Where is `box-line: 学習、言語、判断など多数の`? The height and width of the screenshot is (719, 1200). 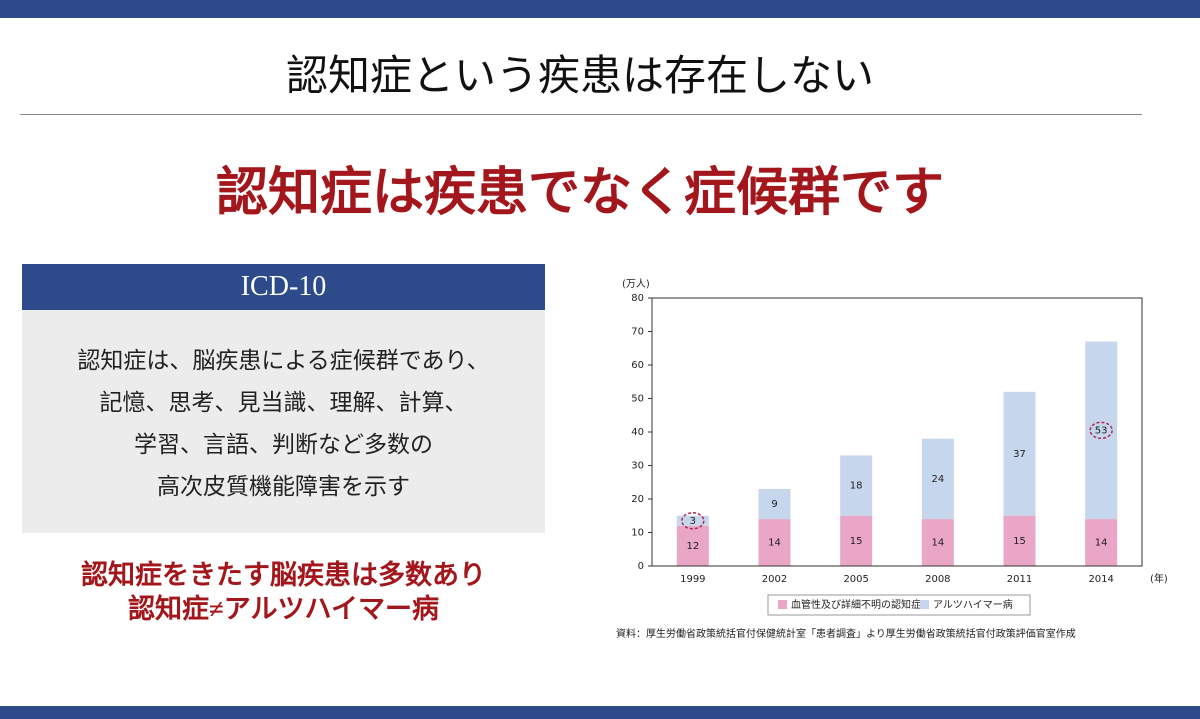
box-line: 学習、言語、判断など多数の is located at coordinates (283, 444).